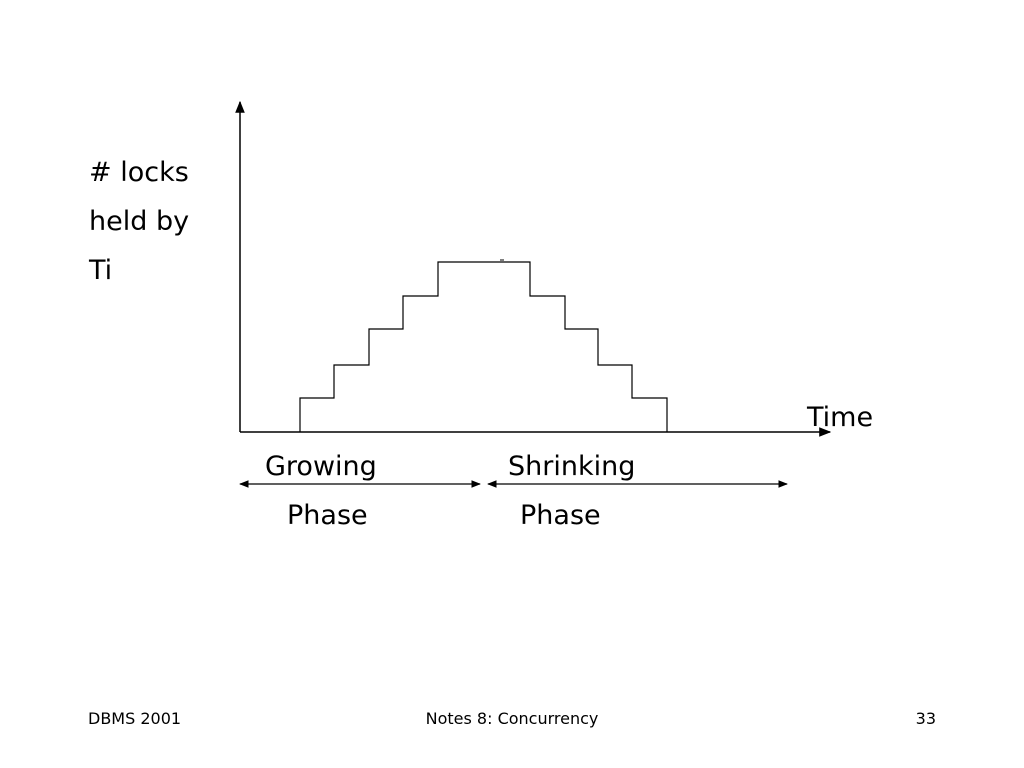  Describe the element at coordinates (512, 718) in the screenshot. I see `footer-center: Notes 8: Concurrency` at that location.